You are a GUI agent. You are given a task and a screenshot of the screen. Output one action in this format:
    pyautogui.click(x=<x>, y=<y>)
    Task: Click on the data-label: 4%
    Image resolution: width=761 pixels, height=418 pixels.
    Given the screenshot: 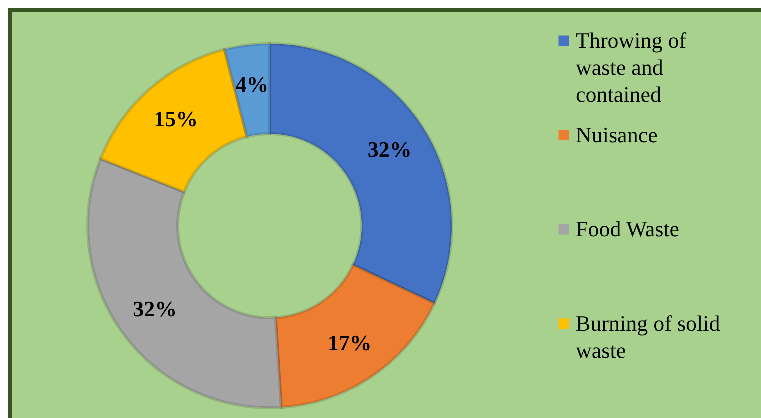 What is the action you would take?
    pyautogui.click(x=252, y=85)
    